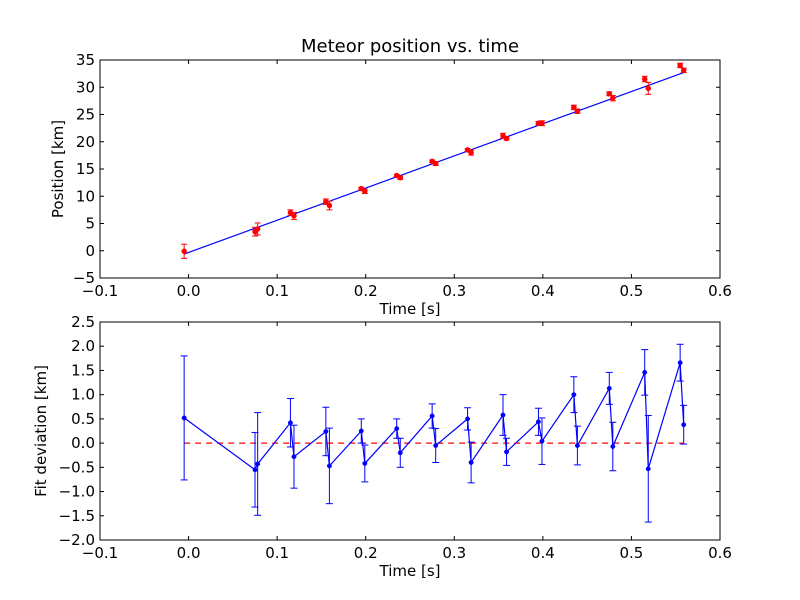  I want to click on y-tick-label: −5, so click(84, 278).